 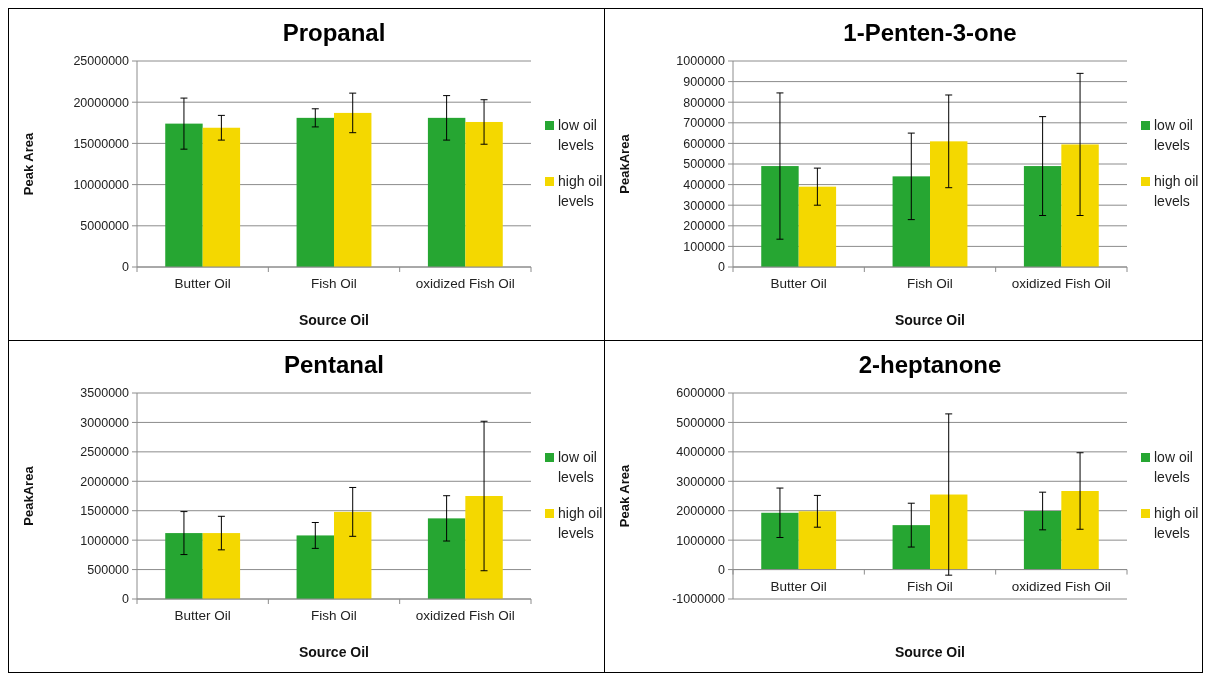 What do you see at coordinates (334, 32) in the screenshot?
I see `chart-title: Propanal` at bounding box center [334, 32].